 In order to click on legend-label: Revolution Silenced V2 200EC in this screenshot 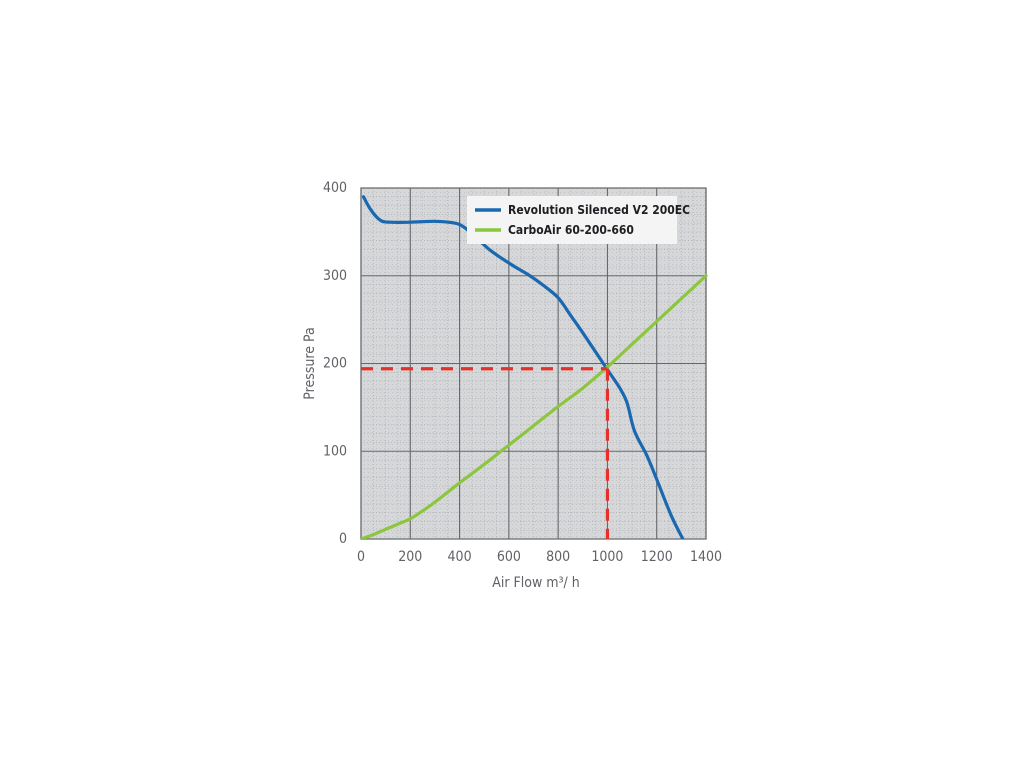, I will do `click(599, 210)`.